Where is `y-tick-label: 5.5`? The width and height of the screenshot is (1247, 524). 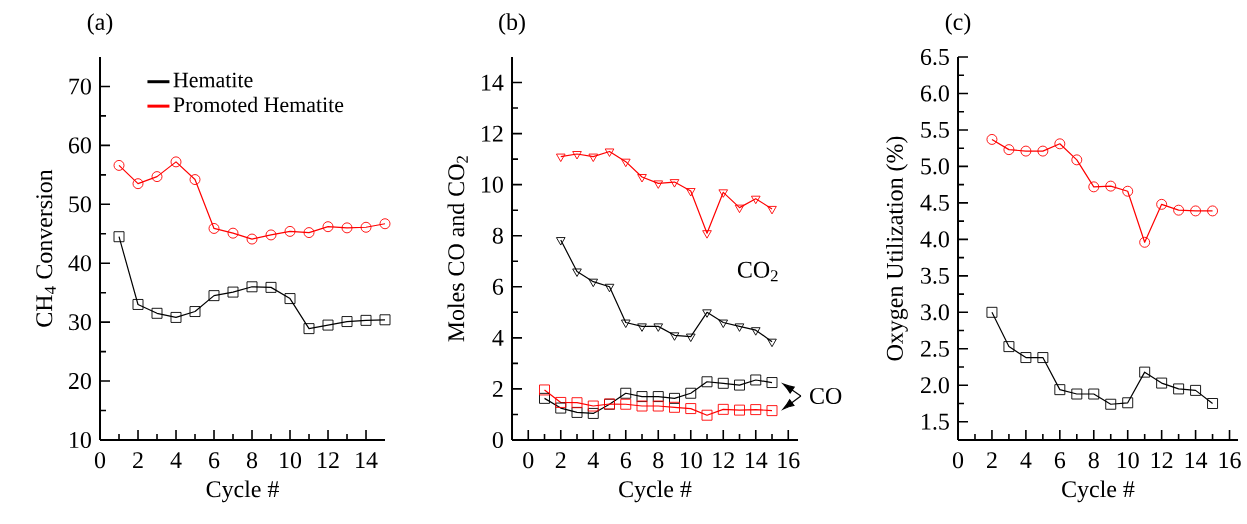 y-tick-label: 5.5 is located at coordinates (935, 129).